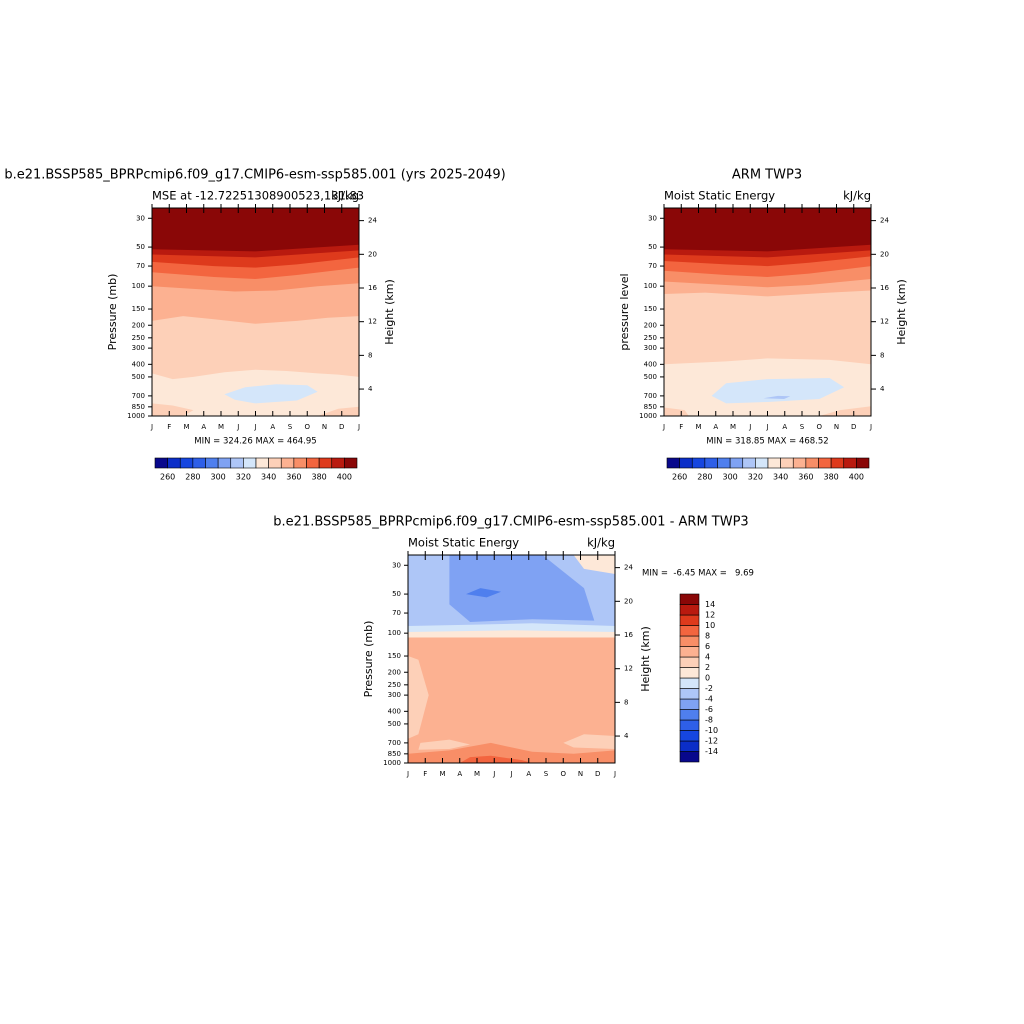 This screenshot has height=1024, width=1024. What do you see at coordinates (396, 594) in the screenshot?
I see `y-tick-label: 50` at bounding box center [396, 594].